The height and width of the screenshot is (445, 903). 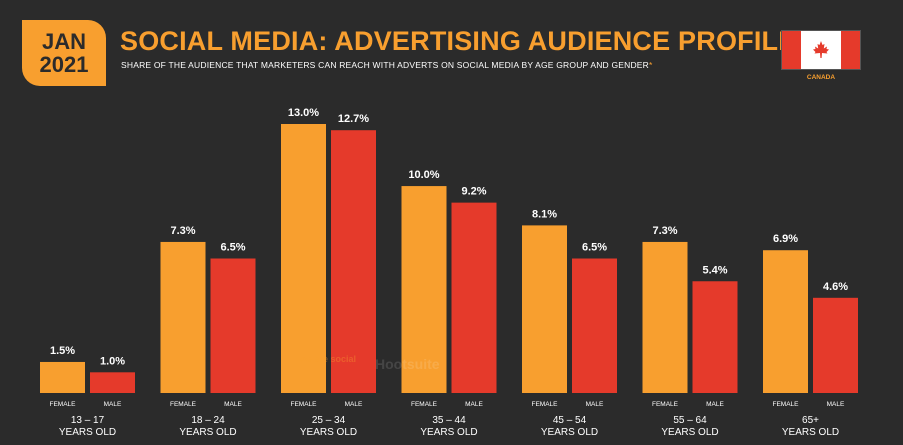 I want to click on category-label: 35 – 44, so click(x=449, y=420).